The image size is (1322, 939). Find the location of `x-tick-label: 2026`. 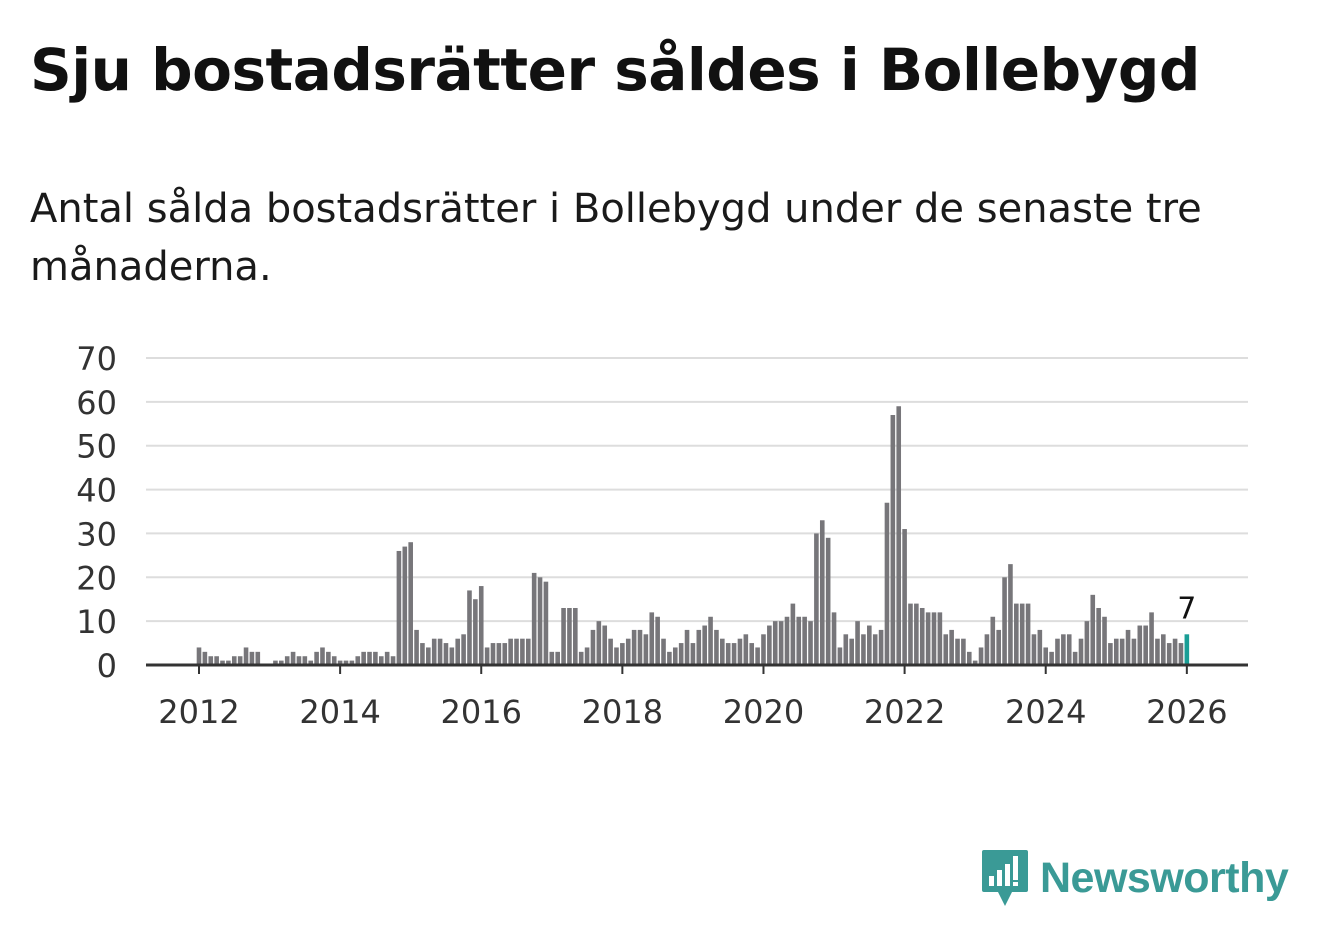

x-tick-label: 2026 is located at coordinates (1186, 712).